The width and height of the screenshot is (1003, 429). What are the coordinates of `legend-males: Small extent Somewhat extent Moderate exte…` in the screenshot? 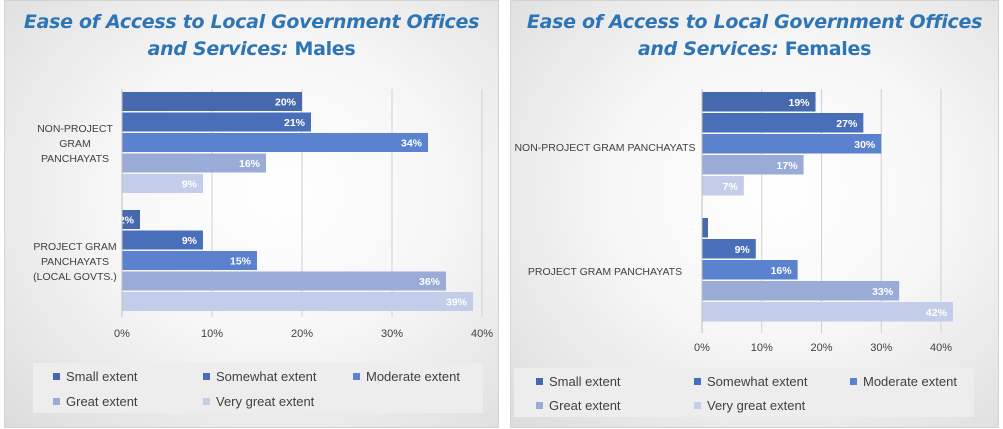 It's located at (258, 388).